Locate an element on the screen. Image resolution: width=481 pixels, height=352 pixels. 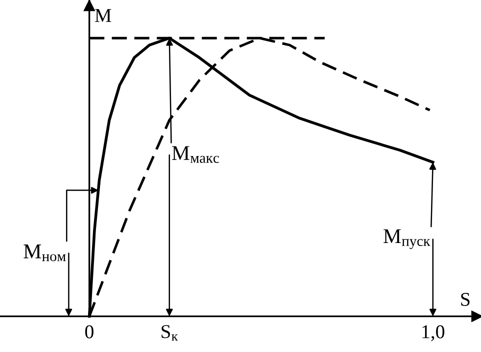
annotation: M$_{ном}$ is located at coordinates (45, 253).